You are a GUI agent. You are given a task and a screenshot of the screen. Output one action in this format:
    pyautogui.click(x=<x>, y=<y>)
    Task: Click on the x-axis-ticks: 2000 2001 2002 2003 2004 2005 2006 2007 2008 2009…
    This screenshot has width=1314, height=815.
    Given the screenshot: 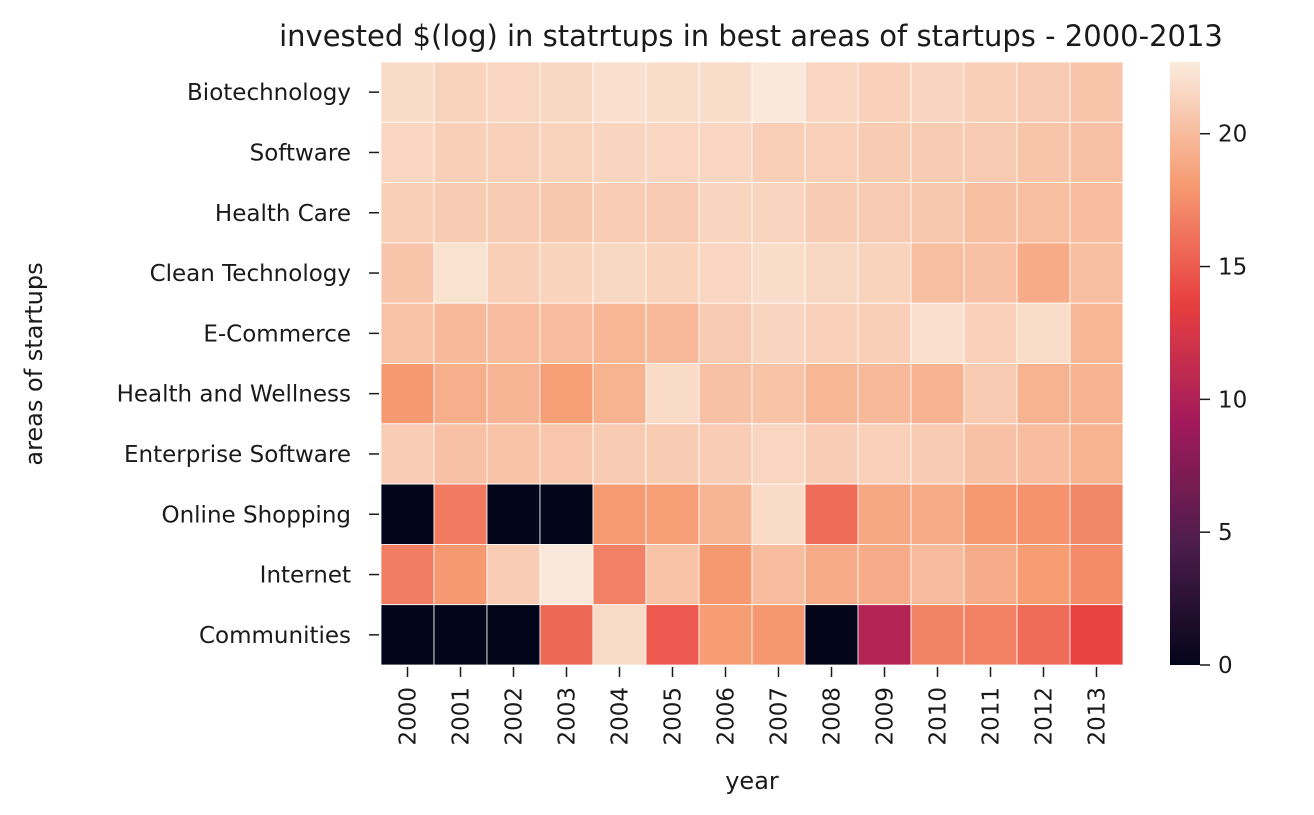 What is the action you would take?
    pyautogui.click(x=753, y=706)
    